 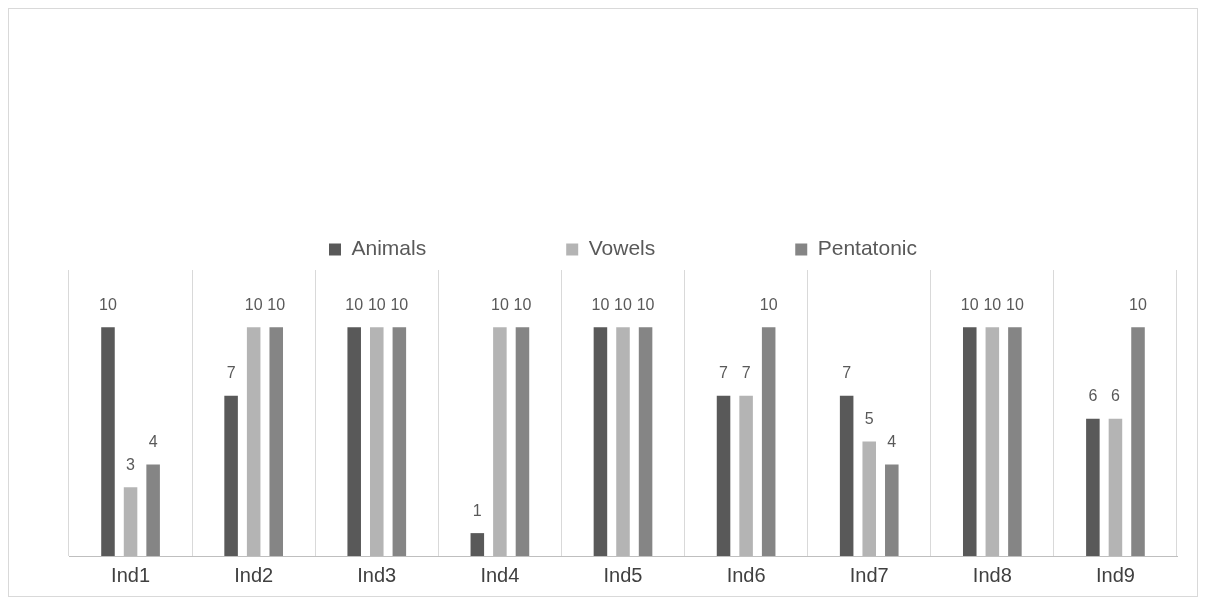 What do you see at coordinates (867, 248) in the screenshot?
I see `legend-label: Pentatonic` at bounding box center [867, 248].